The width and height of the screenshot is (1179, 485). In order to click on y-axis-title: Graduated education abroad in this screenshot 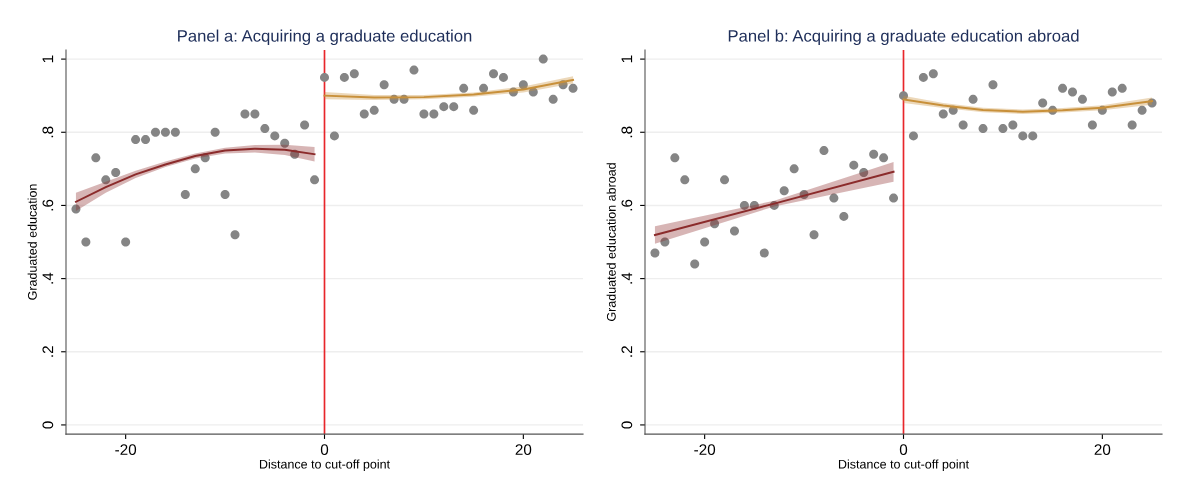, I will do `click(611, 242)`.